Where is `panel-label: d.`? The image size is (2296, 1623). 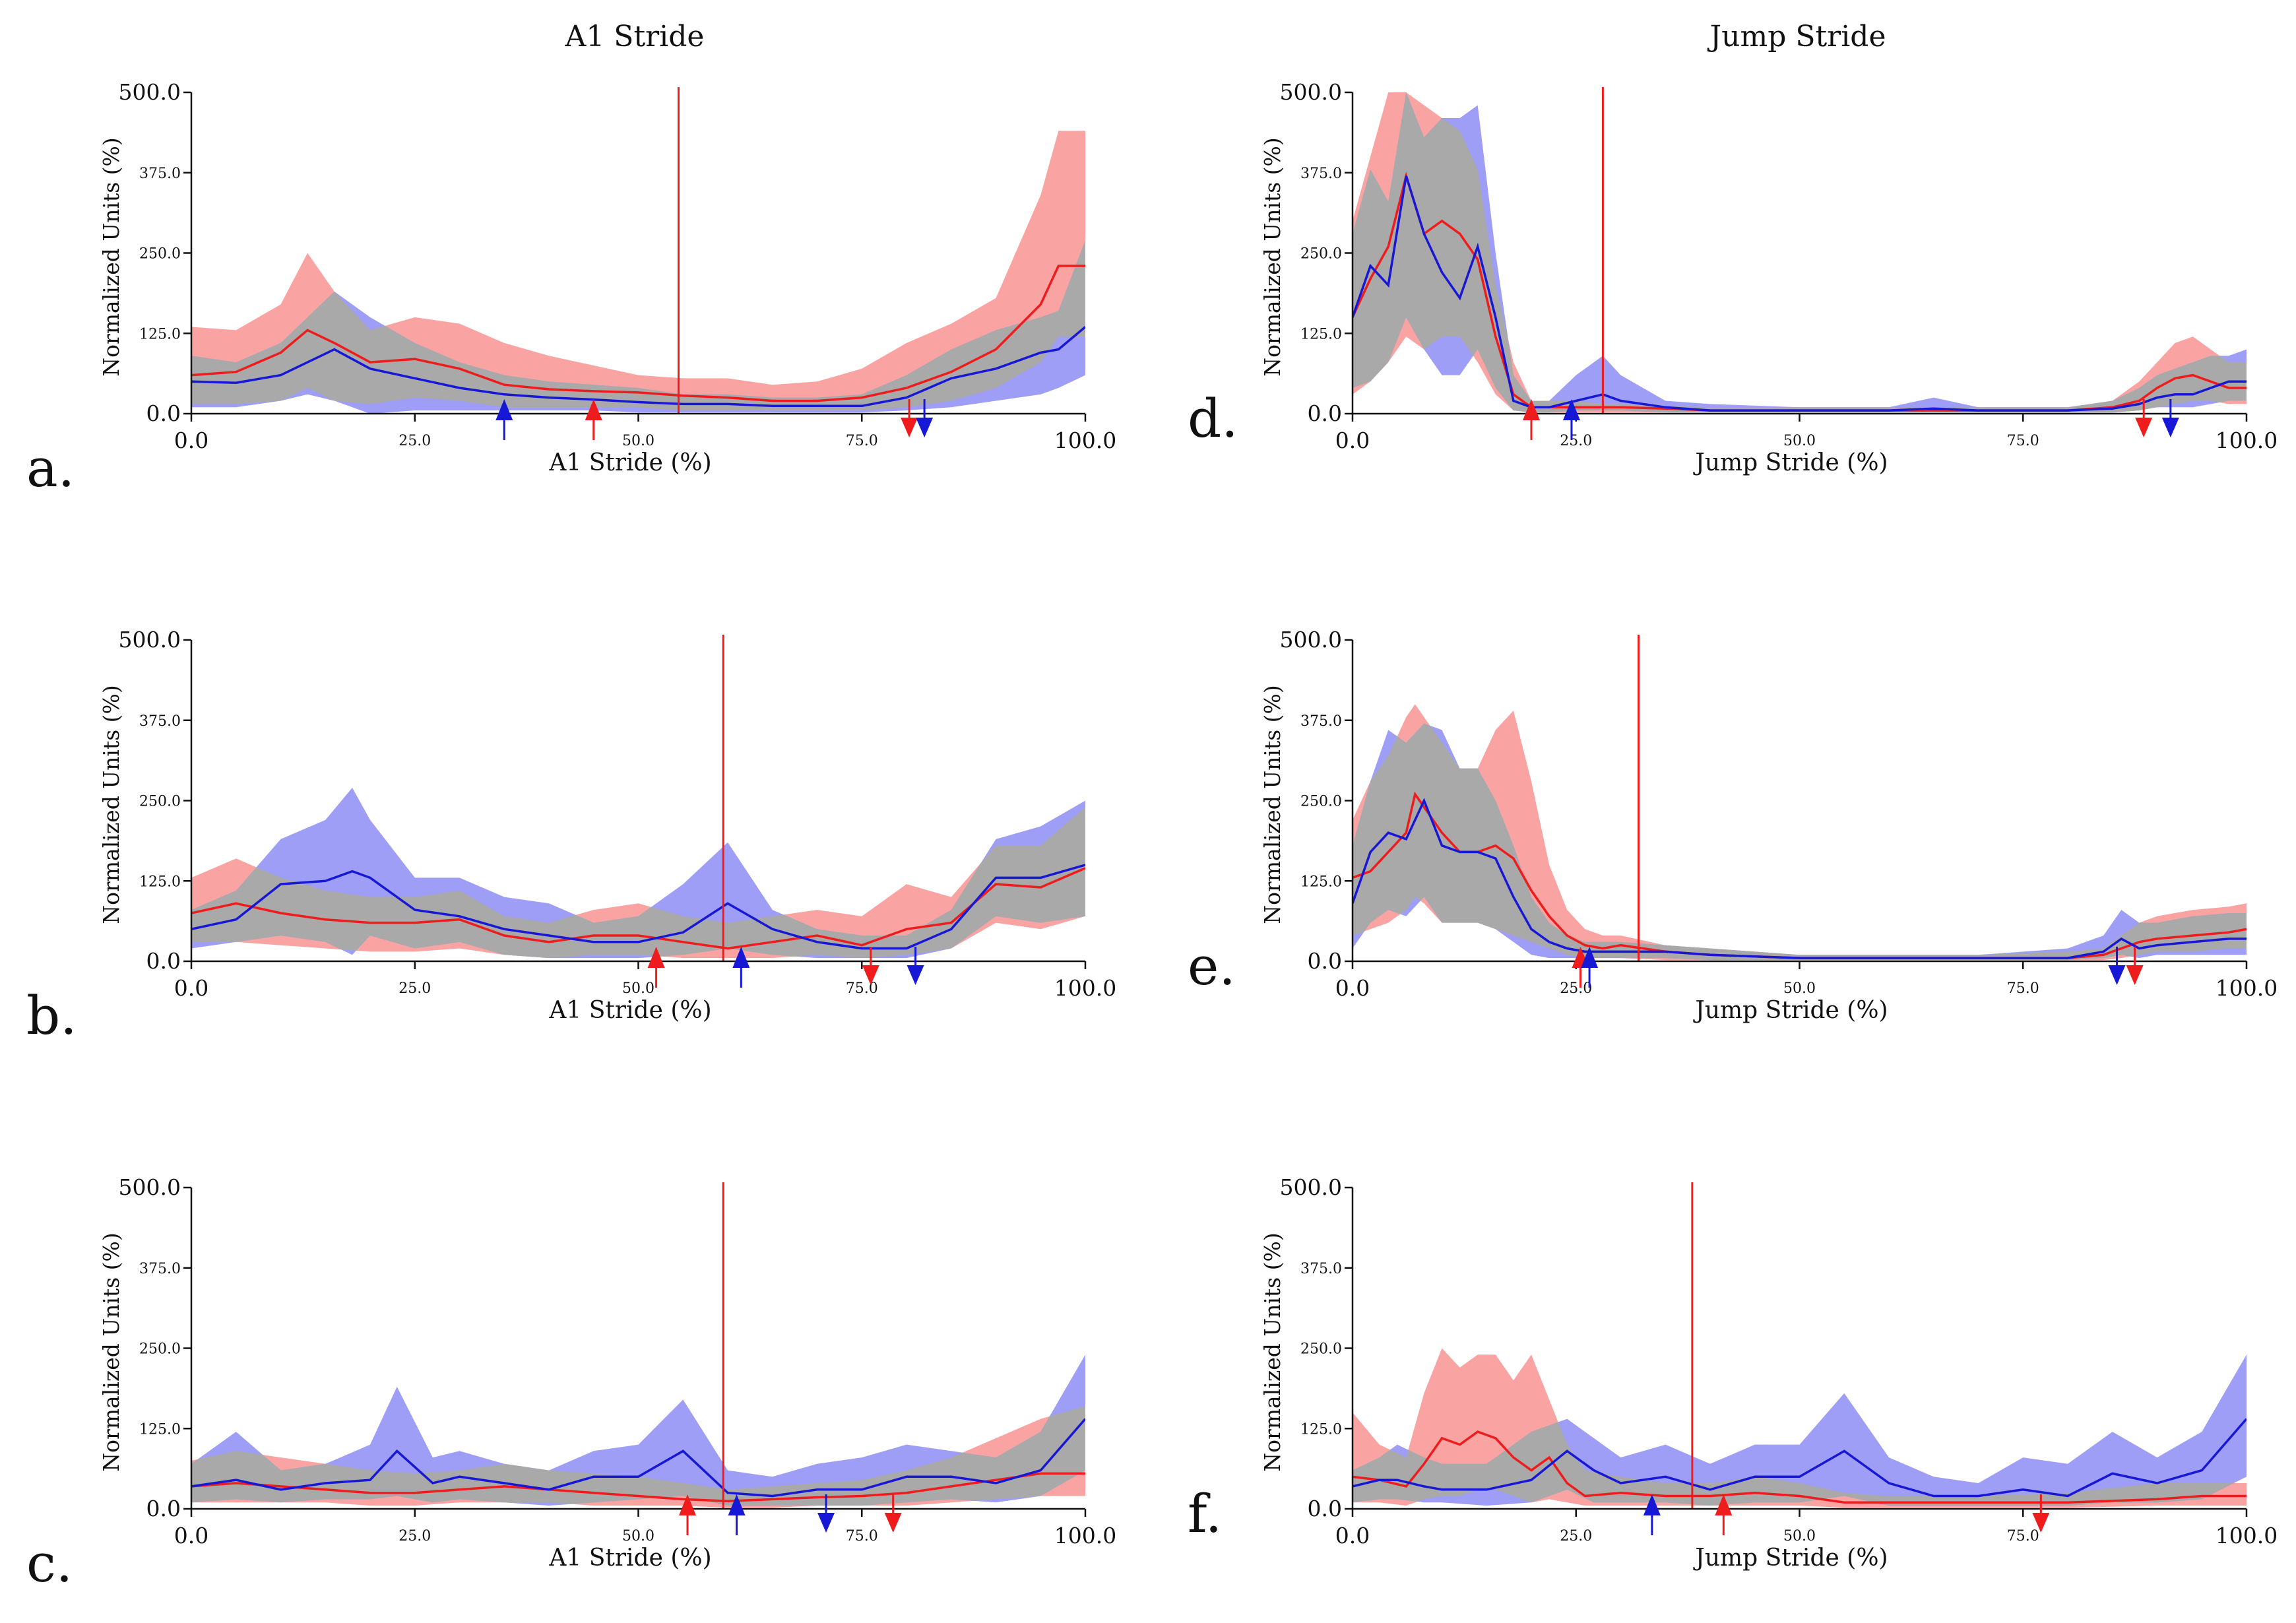
panel-label: d. is located at coordinates (1213, 419).